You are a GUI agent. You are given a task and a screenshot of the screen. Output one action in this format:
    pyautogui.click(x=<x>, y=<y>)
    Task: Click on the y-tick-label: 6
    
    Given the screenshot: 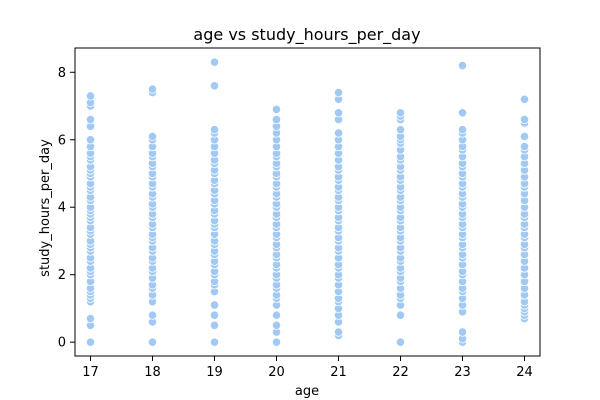 What is the action you would take?
    pyautogui.click(x=62, y=140)
    